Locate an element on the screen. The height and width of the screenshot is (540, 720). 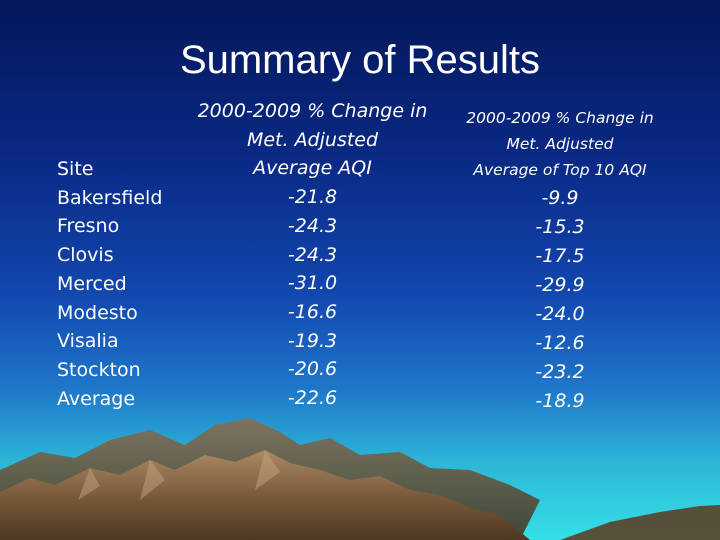
top10-aqi-header-line: Met. Adjusted is located at coordinates (560, 144).